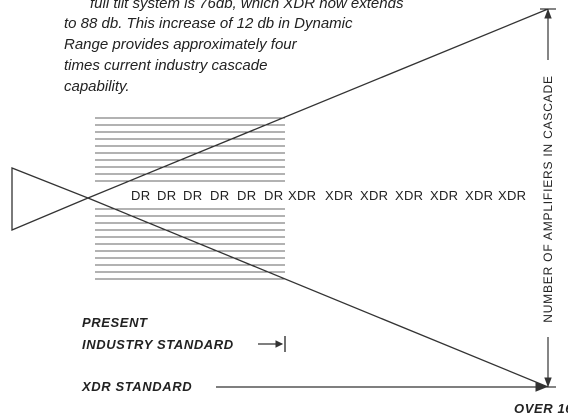 Image resolution: width=568 pixels, height=418 pixels. I want to click on intro-line-3: Range provides approximately four, so click(181, 44).